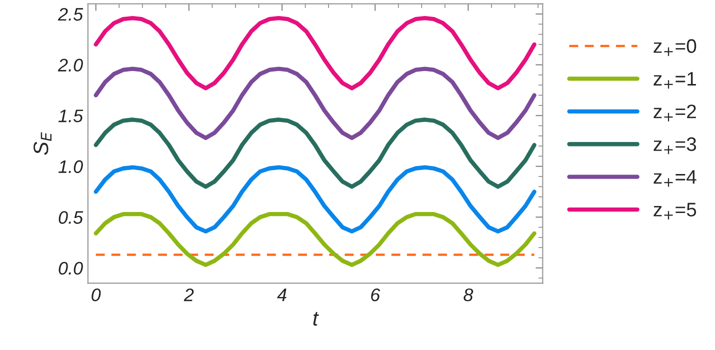 The height and width of the screenshot is (350, 715). What do you see at coordinates (675, 80) in the screenshot?
I see `legend-label: z$_{+}$=1` at bounding box center [675, 80].